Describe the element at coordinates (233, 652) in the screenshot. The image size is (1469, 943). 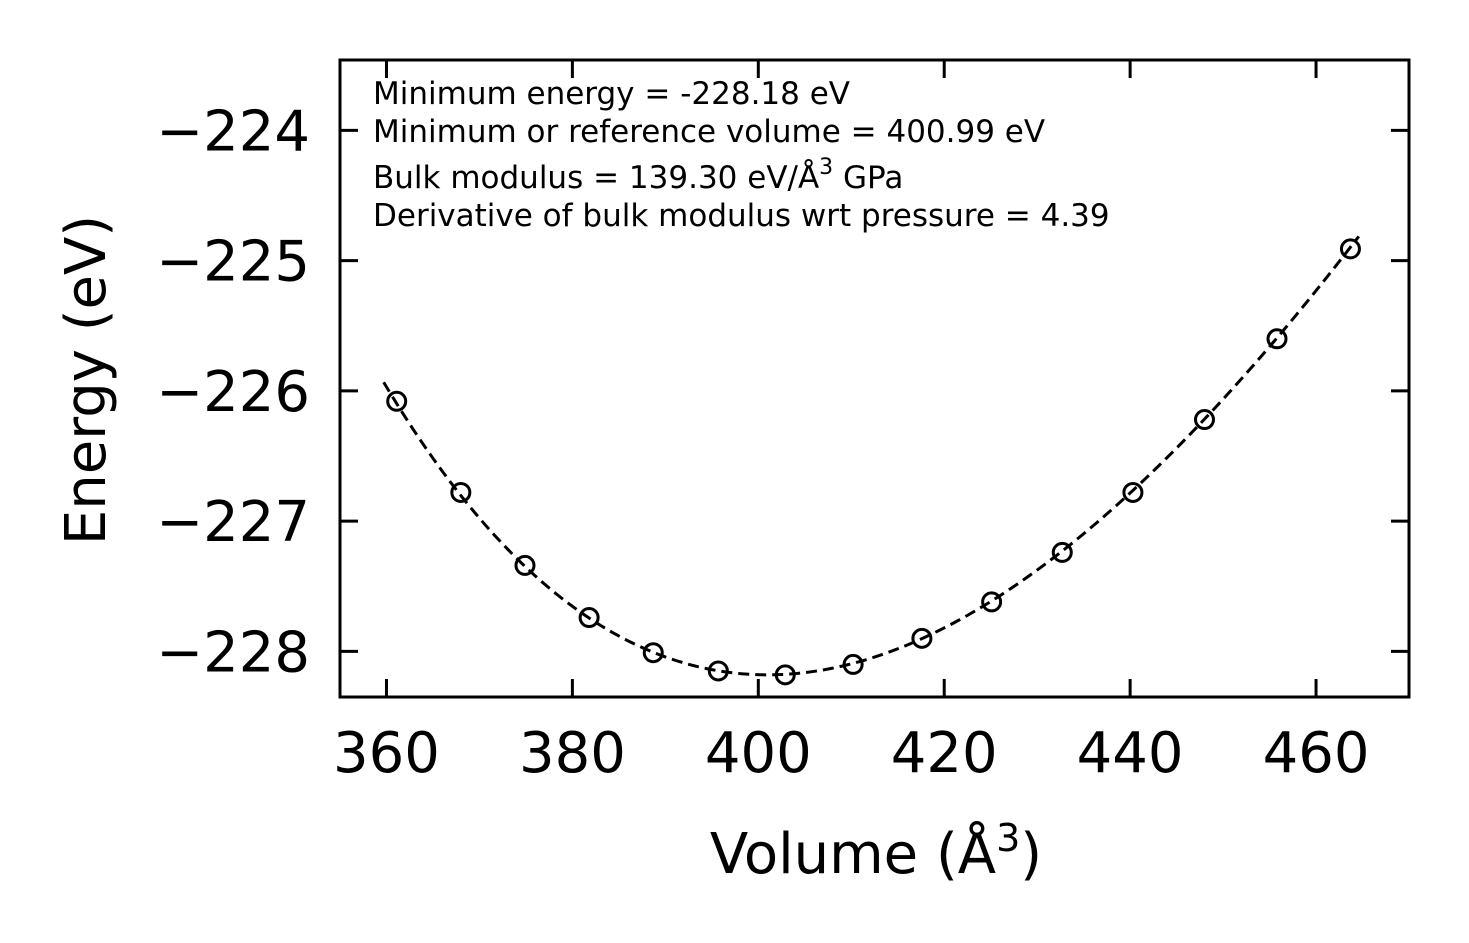
I see `y-tick-label: −228` at that location.